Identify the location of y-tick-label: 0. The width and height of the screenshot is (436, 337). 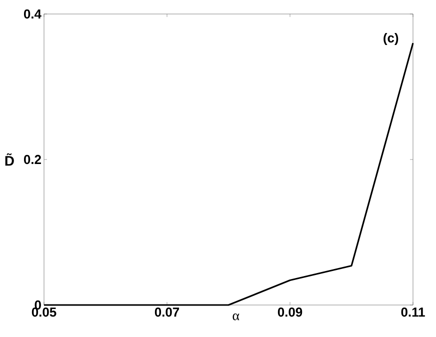
(37, 305).